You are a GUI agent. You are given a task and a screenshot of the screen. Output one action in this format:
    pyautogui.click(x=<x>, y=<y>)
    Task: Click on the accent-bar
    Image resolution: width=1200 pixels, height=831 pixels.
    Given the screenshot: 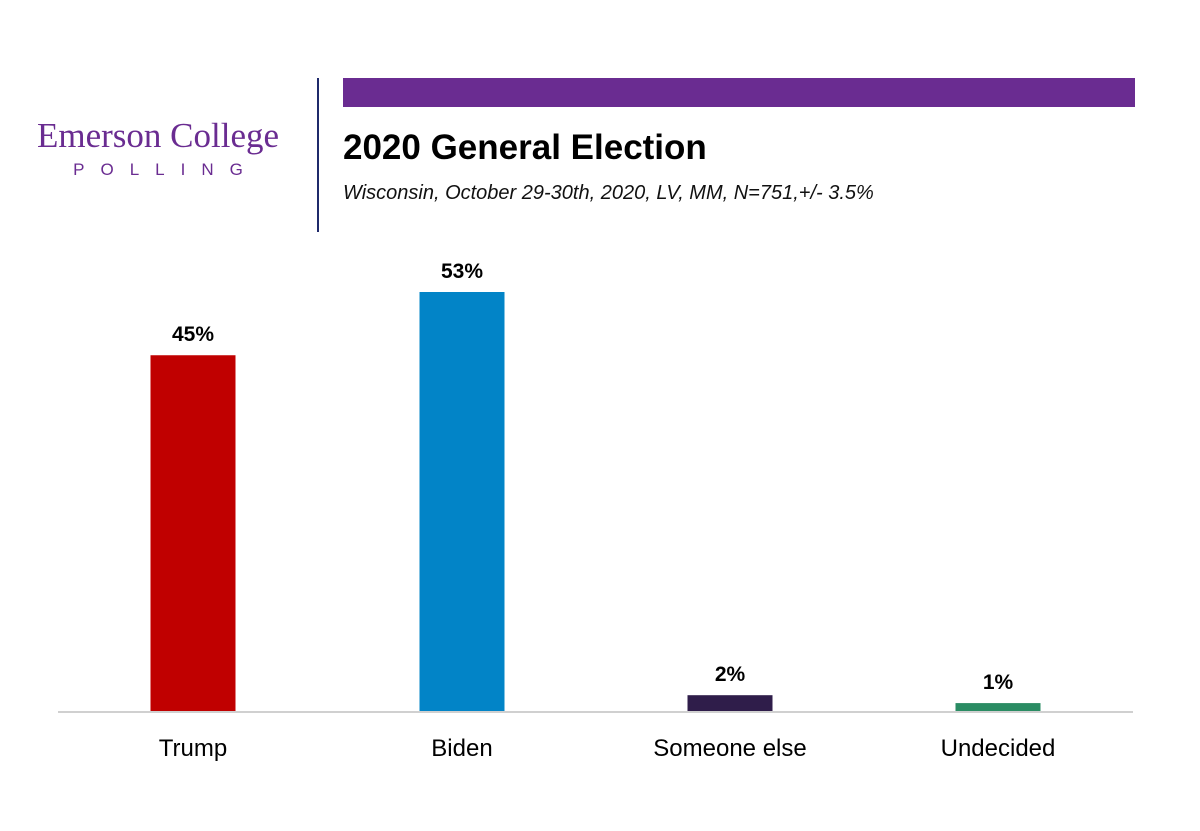 What is the action you would take?
    pyautogui.click(x=739, y=92)
    